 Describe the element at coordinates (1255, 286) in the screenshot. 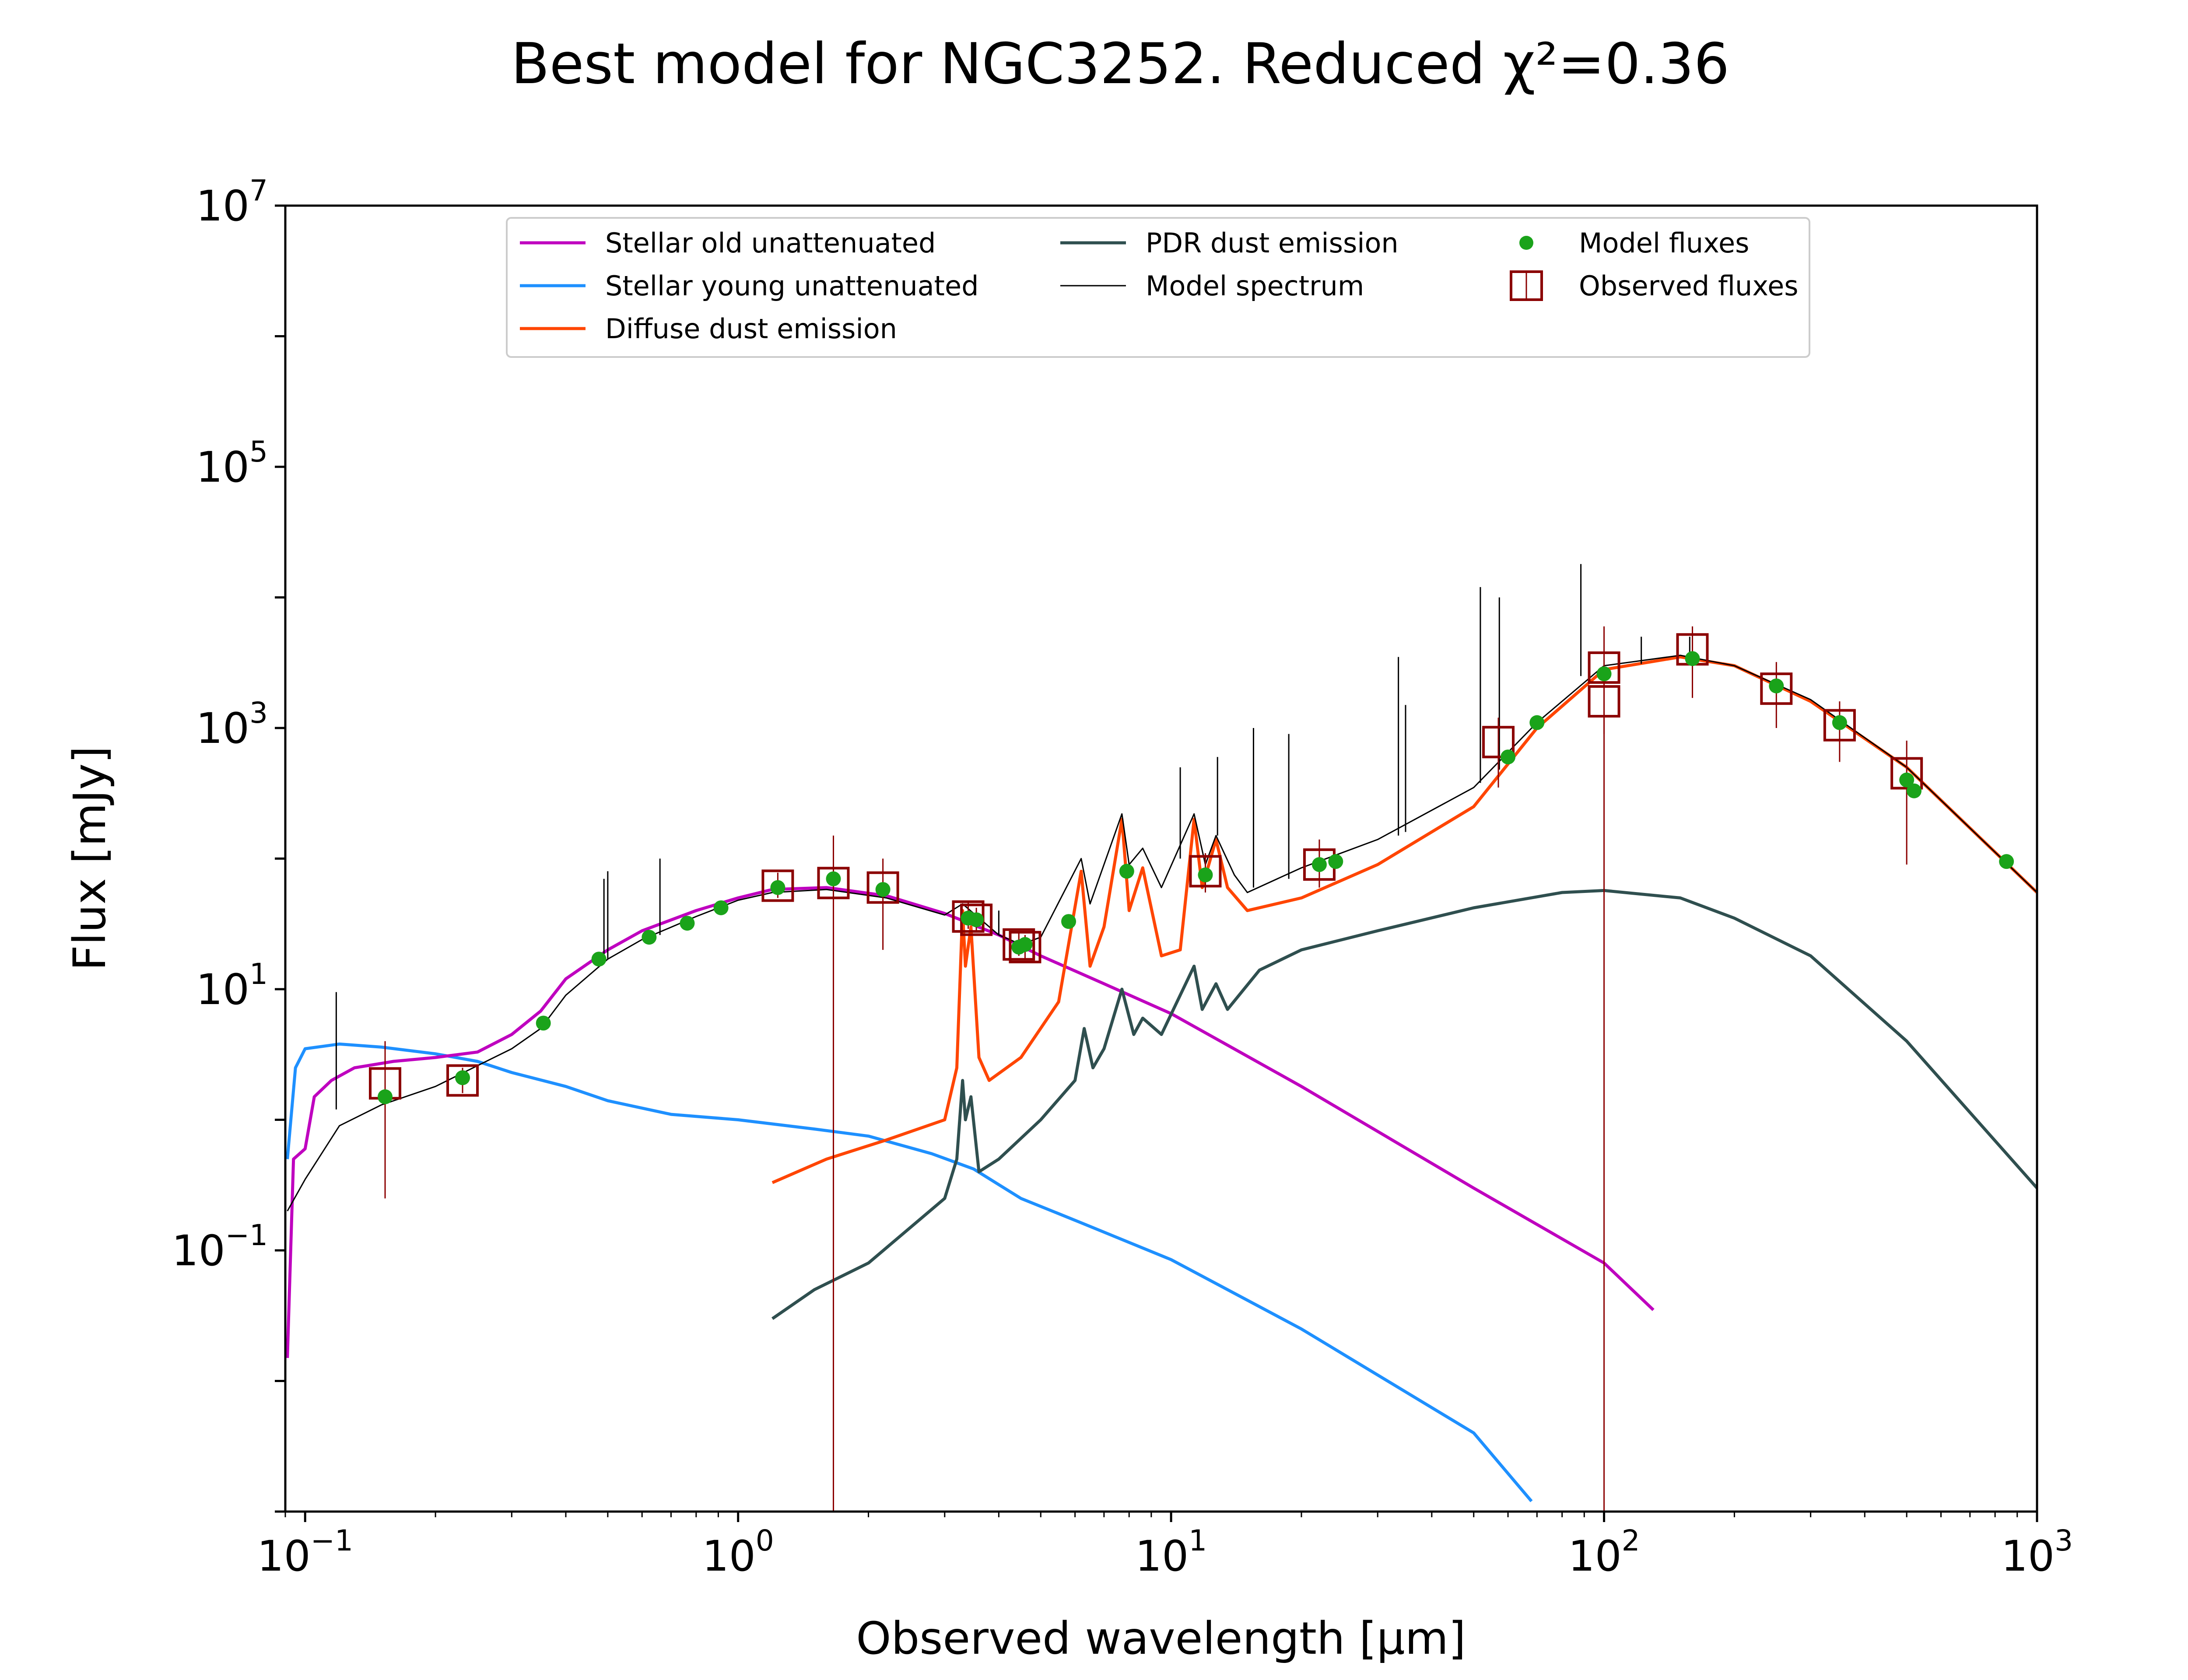

I see `legend-label-model: Model spectrum` at that location.